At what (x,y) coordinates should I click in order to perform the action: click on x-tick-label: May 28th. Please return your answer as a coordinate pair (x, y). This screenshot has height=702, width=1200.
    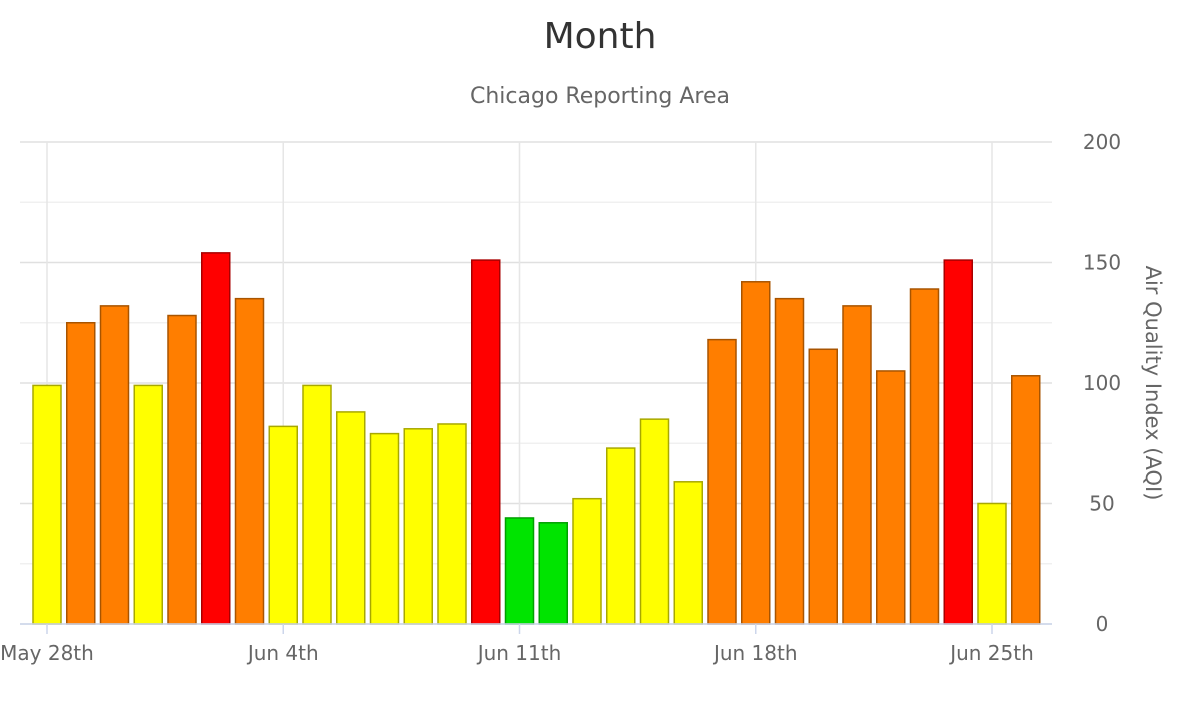
    Looking at the image, I should click on (47, 653).